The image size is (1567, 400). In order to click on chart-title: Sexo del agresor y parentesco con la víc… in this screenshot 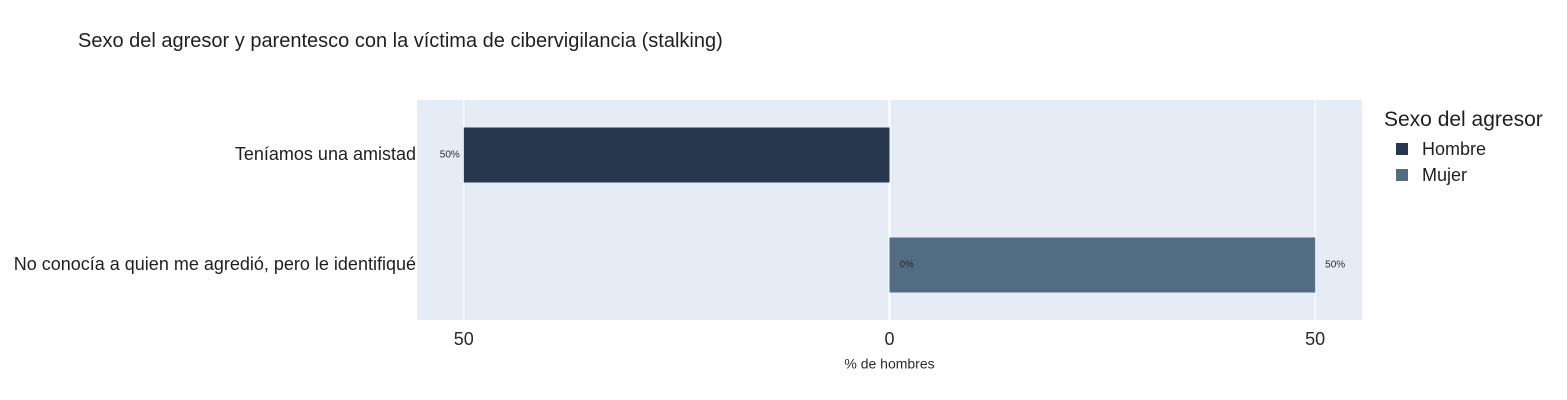, I will do `click(400, 41)`.